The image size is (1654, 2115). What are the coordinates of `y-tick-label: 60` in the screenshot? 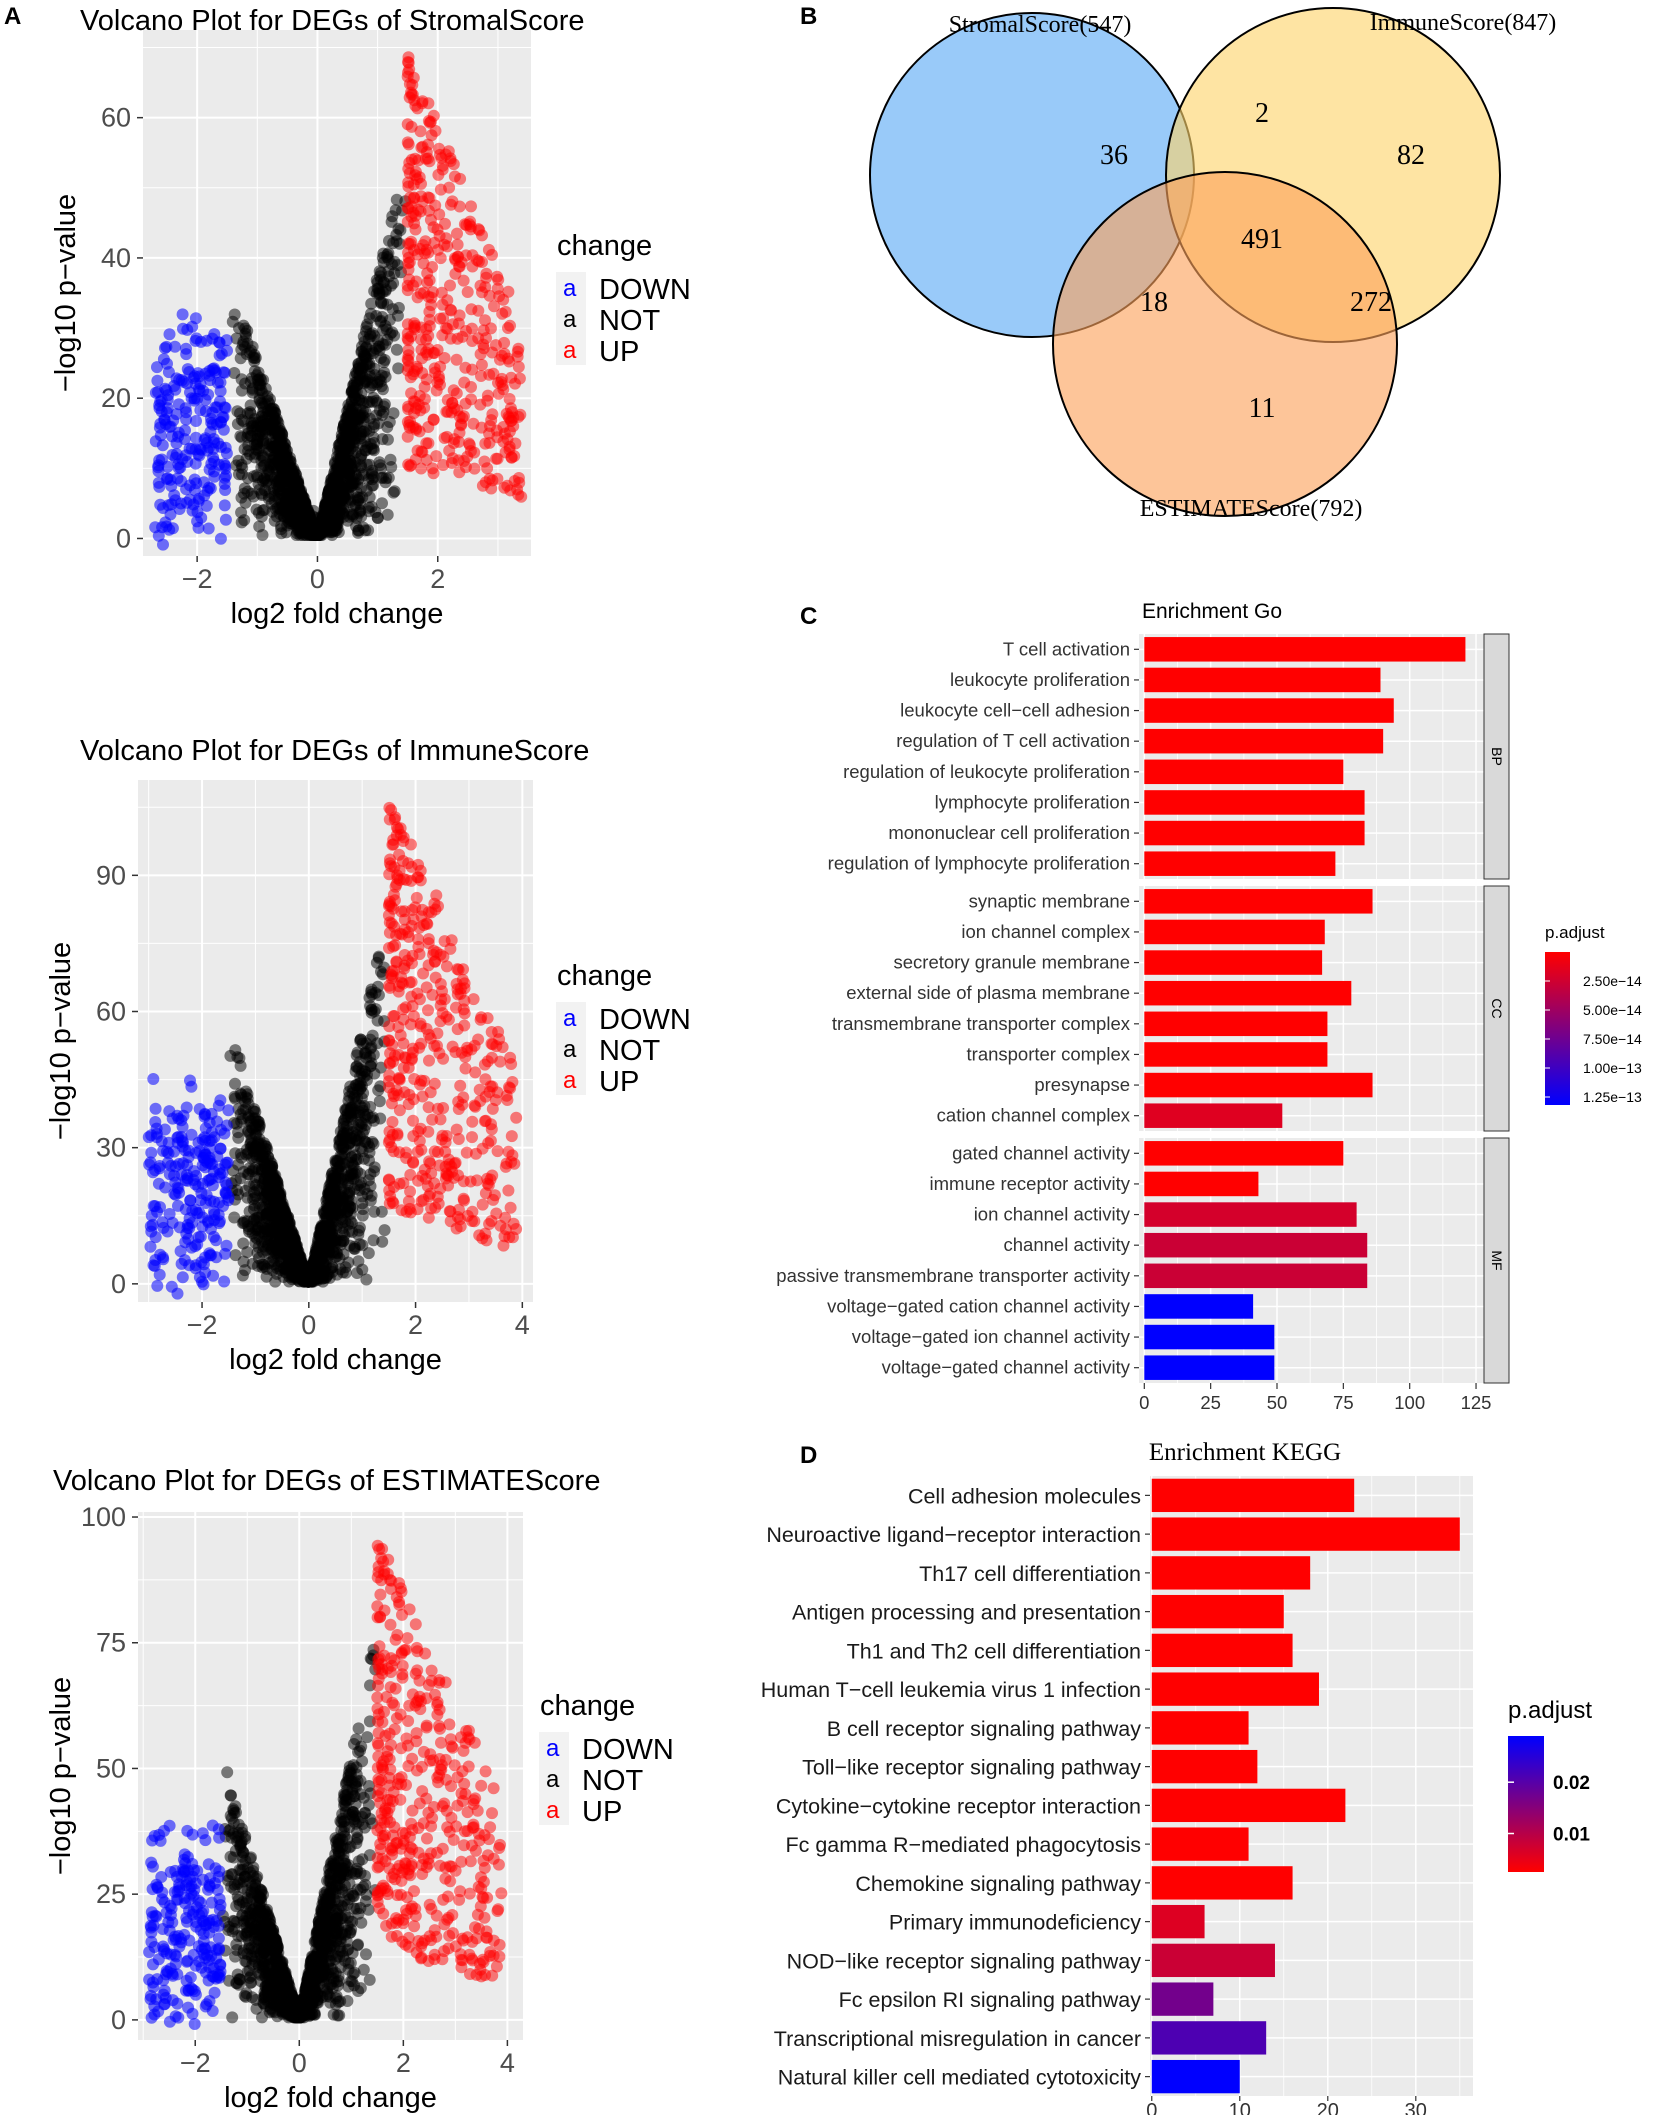 It's located at (111, 1011).